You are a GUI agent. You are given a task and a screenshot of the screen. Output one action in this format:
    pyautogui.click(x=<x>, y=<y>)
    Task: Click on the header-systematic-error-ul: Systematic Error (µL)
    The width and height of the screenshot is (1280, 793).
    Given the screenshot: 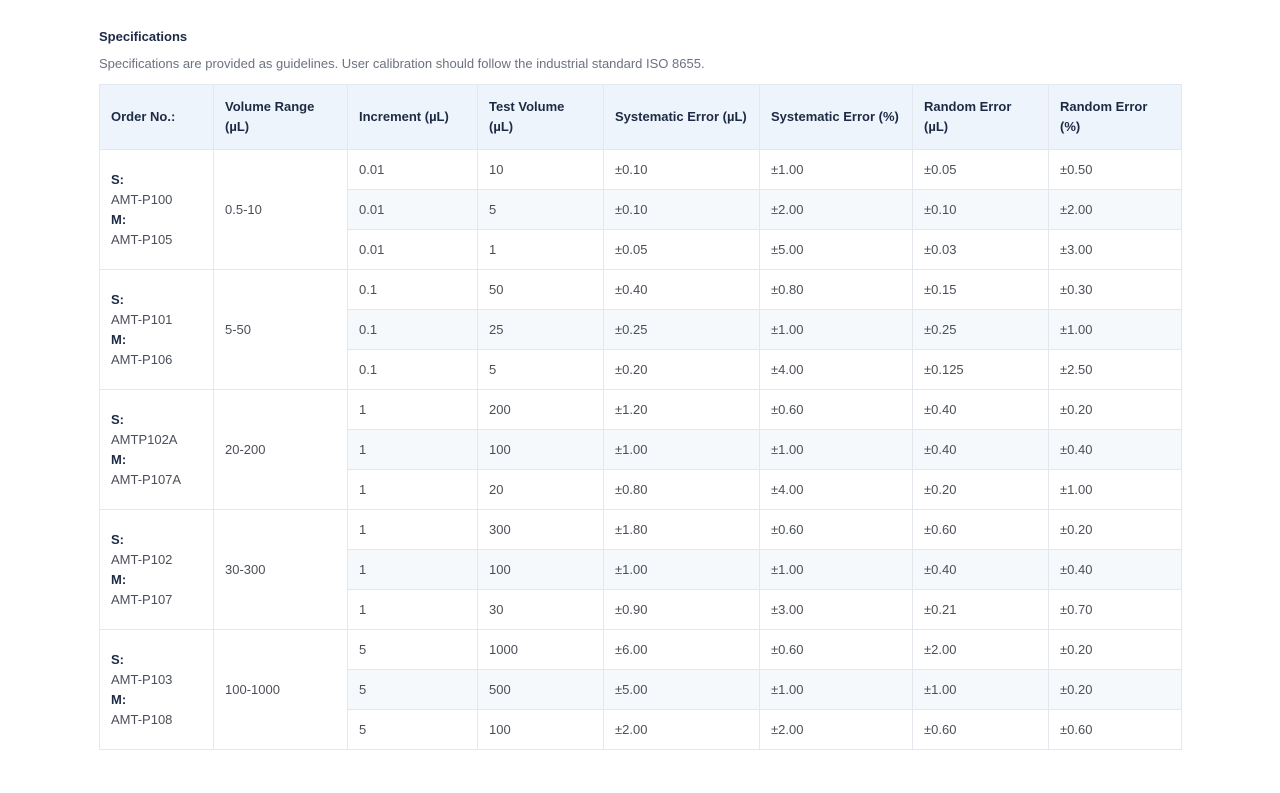 What is the action you would take?
    pyautogui.click(x=681, y=117)
    